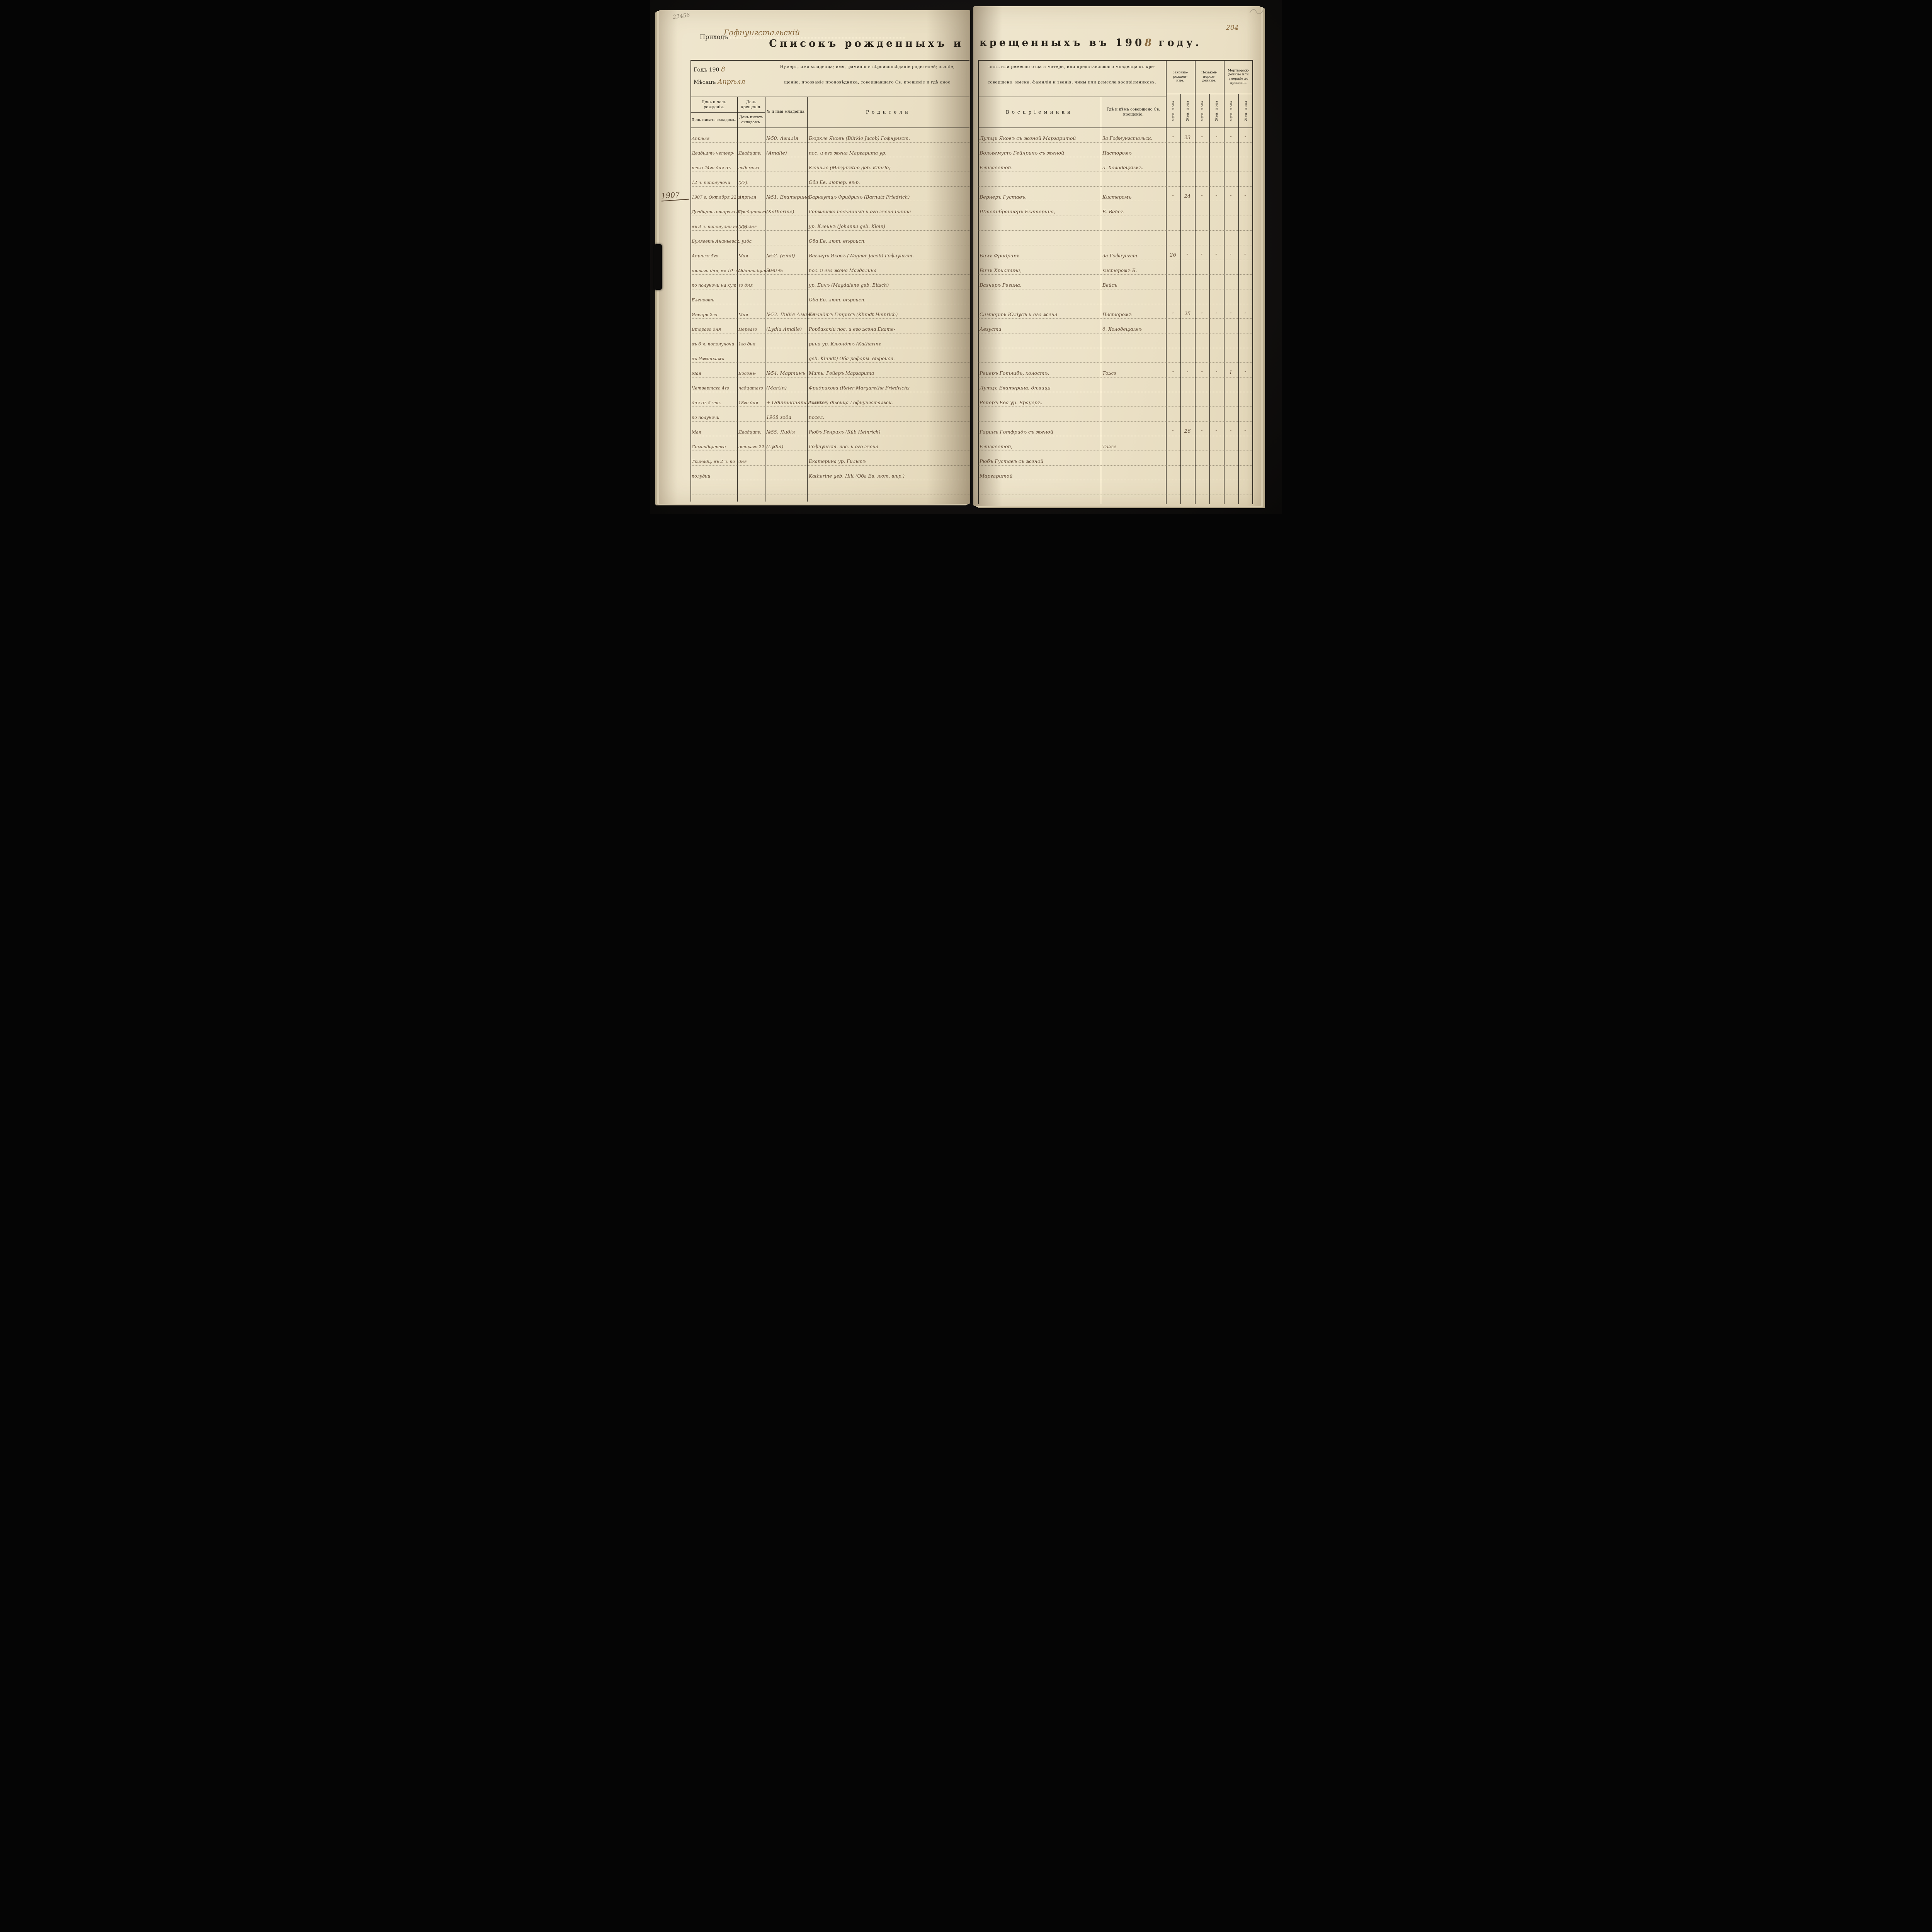  I want to click on entry-child-name: №50. Амалія (Amalie), so click(788, 143).